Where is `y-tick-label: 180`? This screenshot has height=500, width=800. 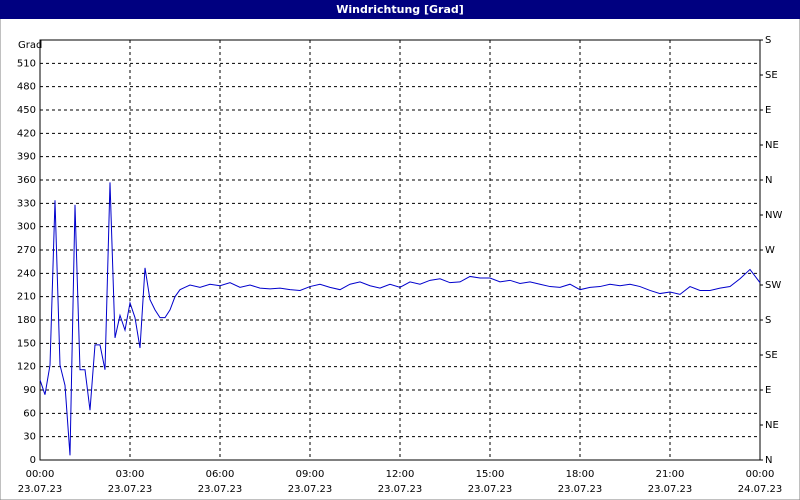 y-tick-label: 180 is located at coordinates (26, 320).